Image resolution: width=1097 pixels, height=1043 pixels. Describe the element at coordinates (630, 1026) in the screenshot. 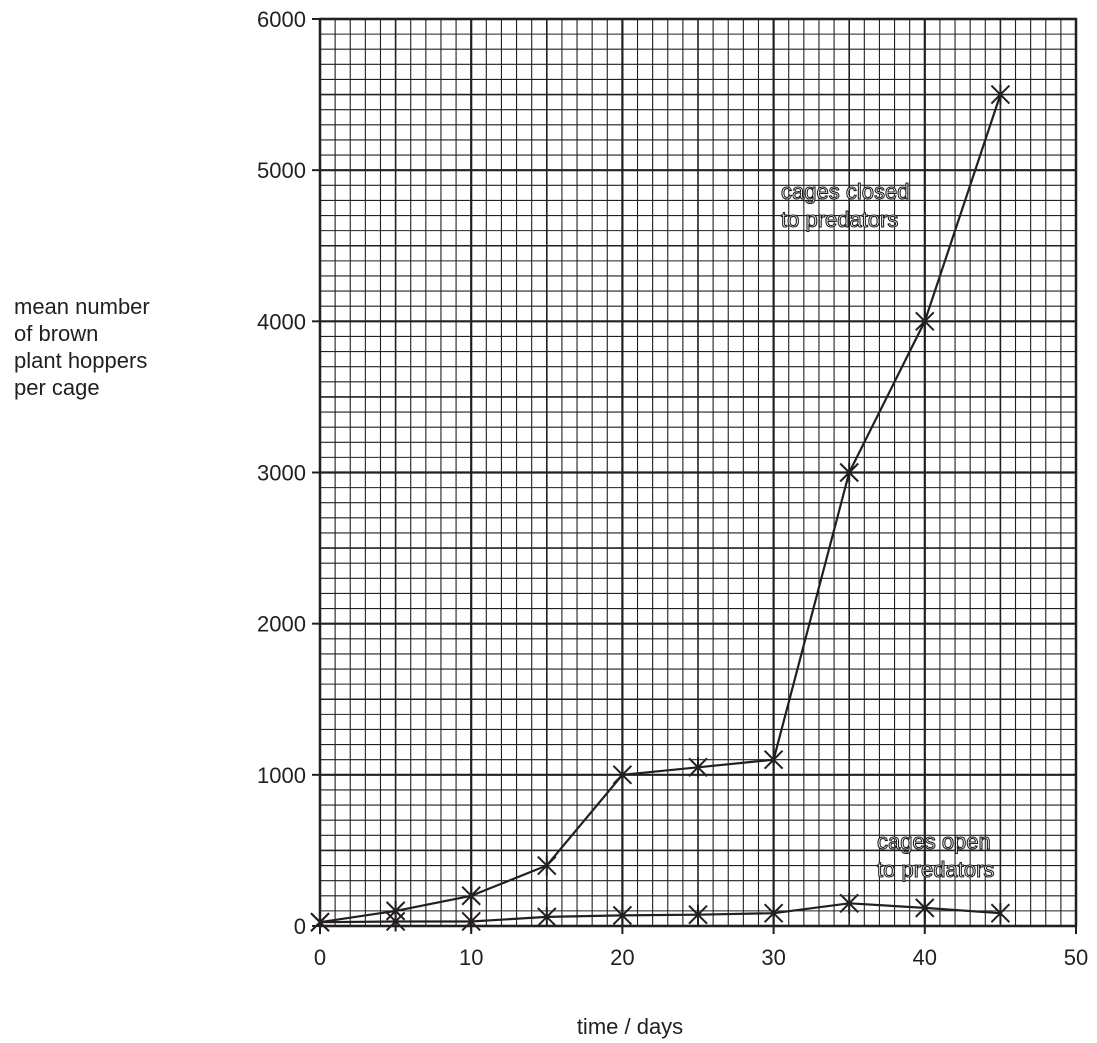

I see `x-axis-title: time / days` at that location.